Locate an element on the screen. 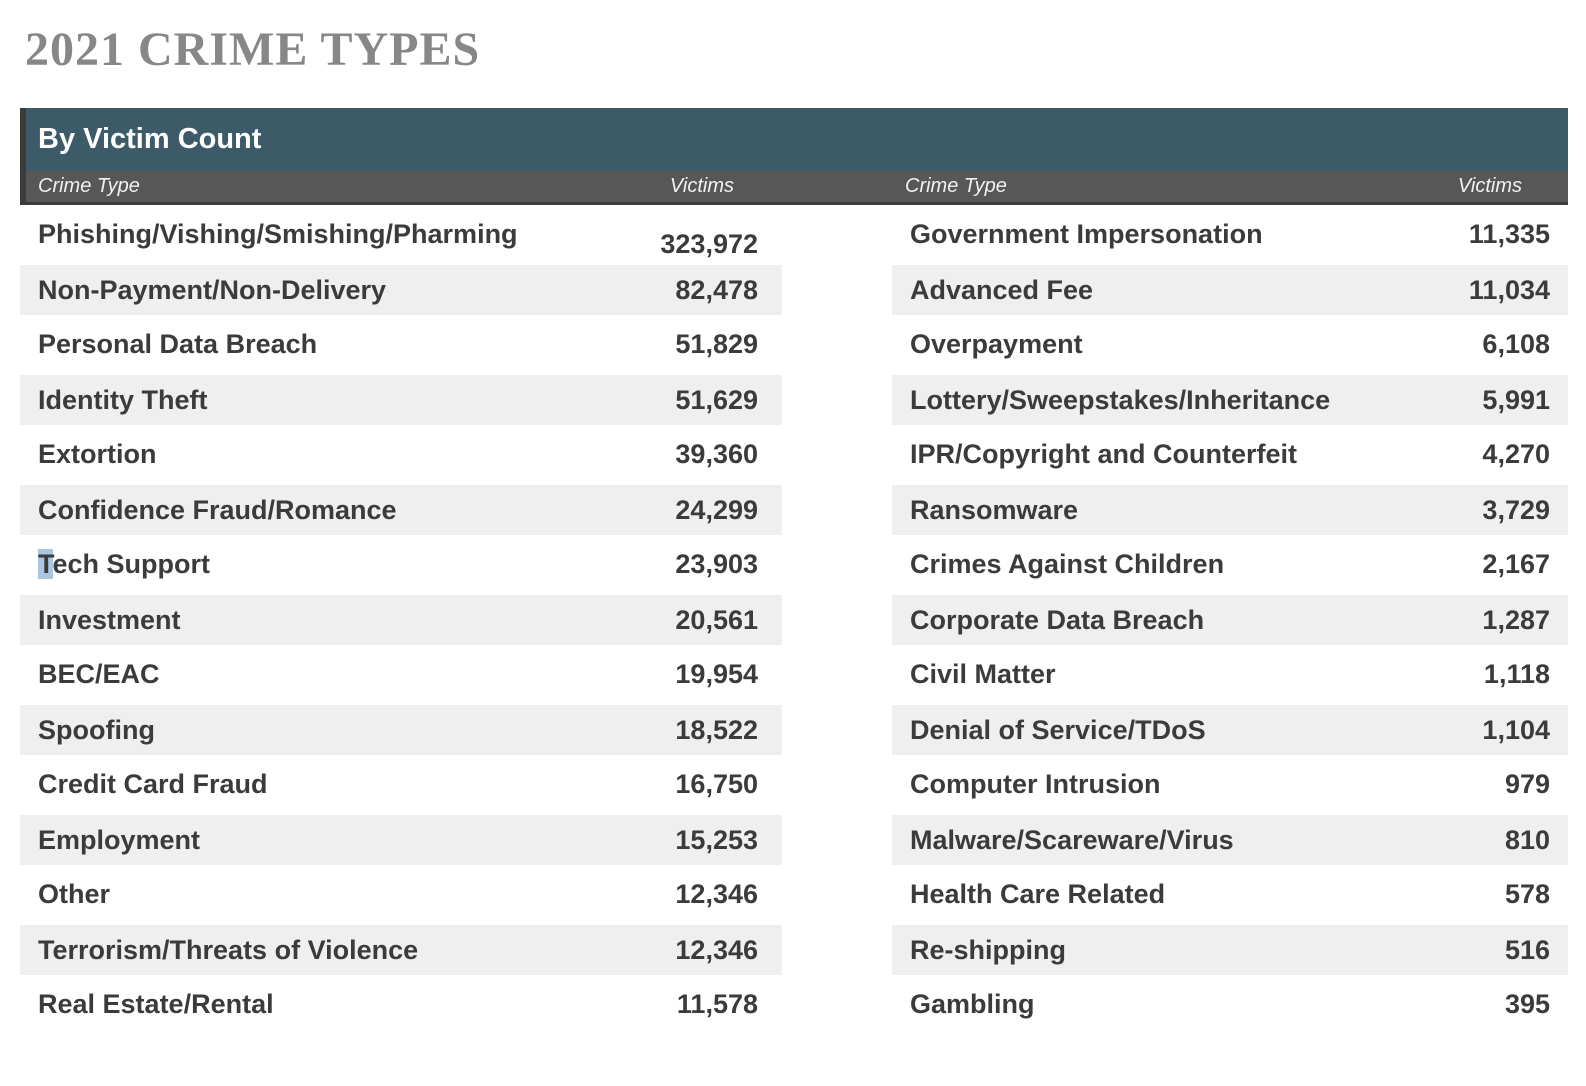 The width and height of the screenshot is (1586, 1086). crime-type-label: Ransomware is located at coordinates (994, 509).